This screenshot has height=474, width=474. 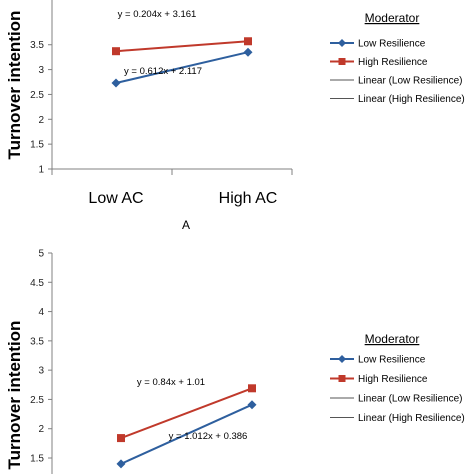 What do you see at coordinates (157, 14) in the screenshot?
I see `trendline-equation: y = 0.204x + 3.161` at bounding box center [157, 14].